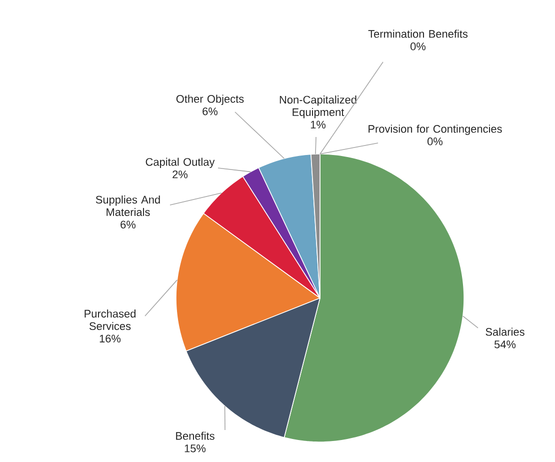 The height and width of the screenshot is (462, 555). Describe the element at coordinates (435, 129) in the screenshot. I see `category-label: Provision for Contingencies` at that location.